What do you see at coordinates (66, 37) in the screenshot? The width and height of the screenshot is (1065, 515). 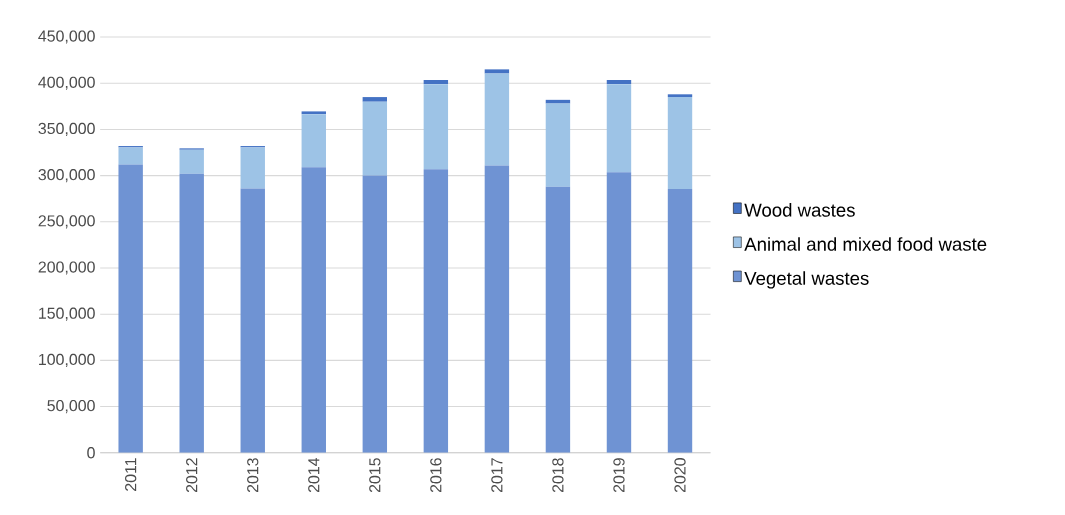 I see `y-tick-label: 450,000` at bounding box center [66, 37].